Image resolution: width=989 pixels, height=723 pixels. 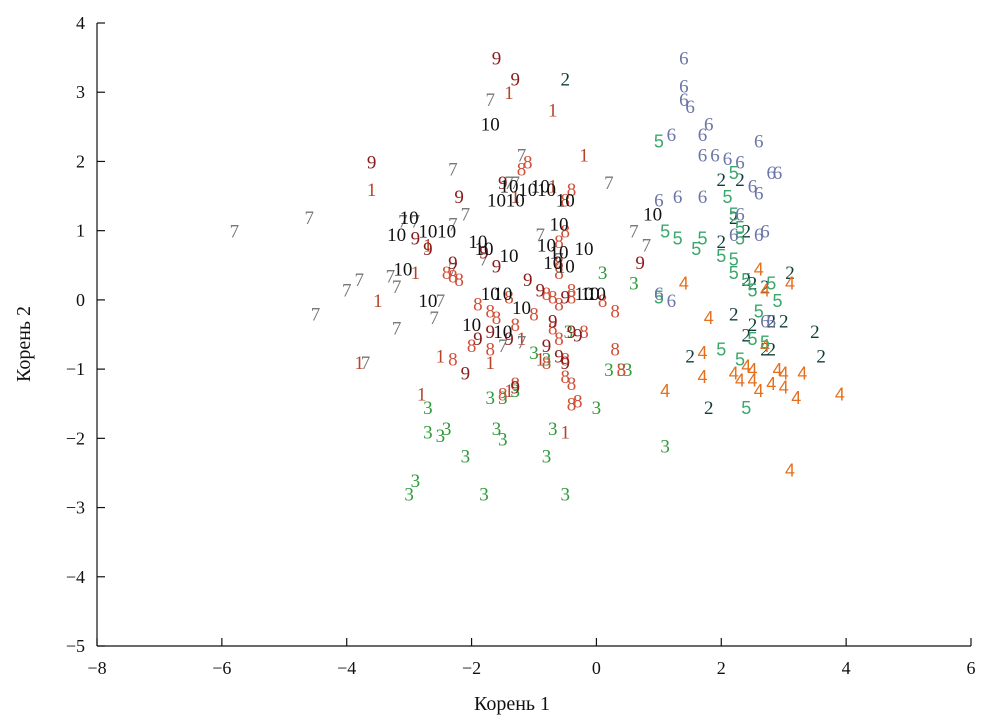 What do you see at coordinates (846, 668) in the screenshot?
I see `x-tick-label: 4` at bounding box center [846, 668].